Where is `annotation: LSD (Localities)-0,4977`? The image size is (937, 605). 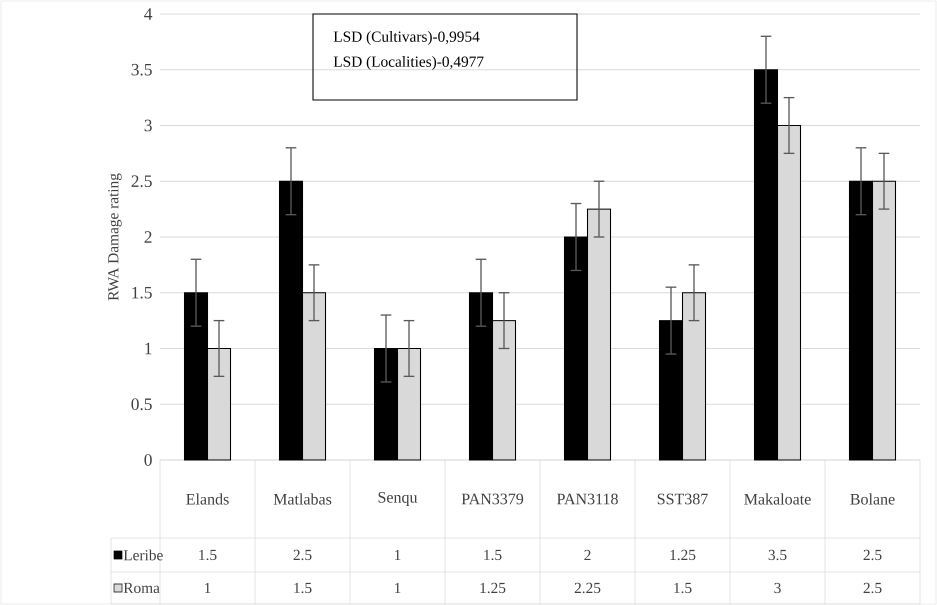 annotation: LSD (Localities)-0,4977 is located at coordinates (409, 63).